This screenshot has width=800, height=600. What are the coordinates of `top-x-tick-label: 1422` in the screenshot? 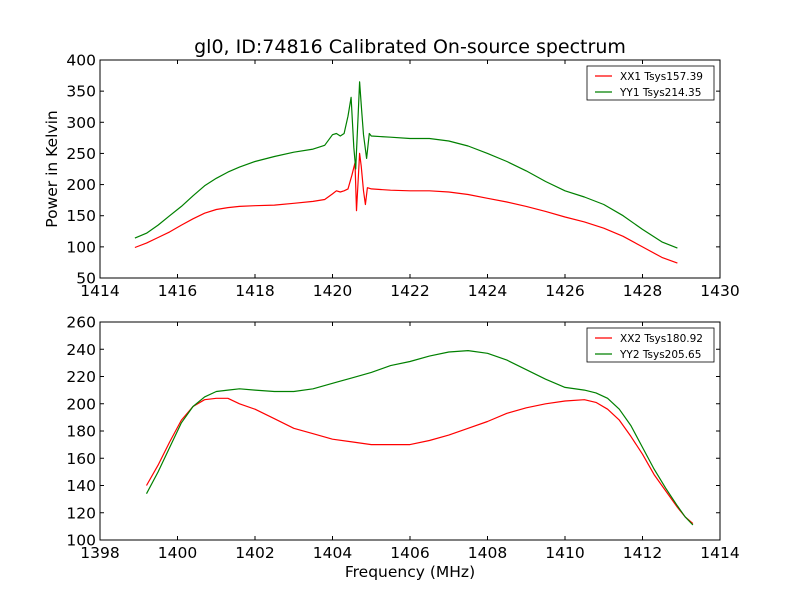 It's located at (409, 291).